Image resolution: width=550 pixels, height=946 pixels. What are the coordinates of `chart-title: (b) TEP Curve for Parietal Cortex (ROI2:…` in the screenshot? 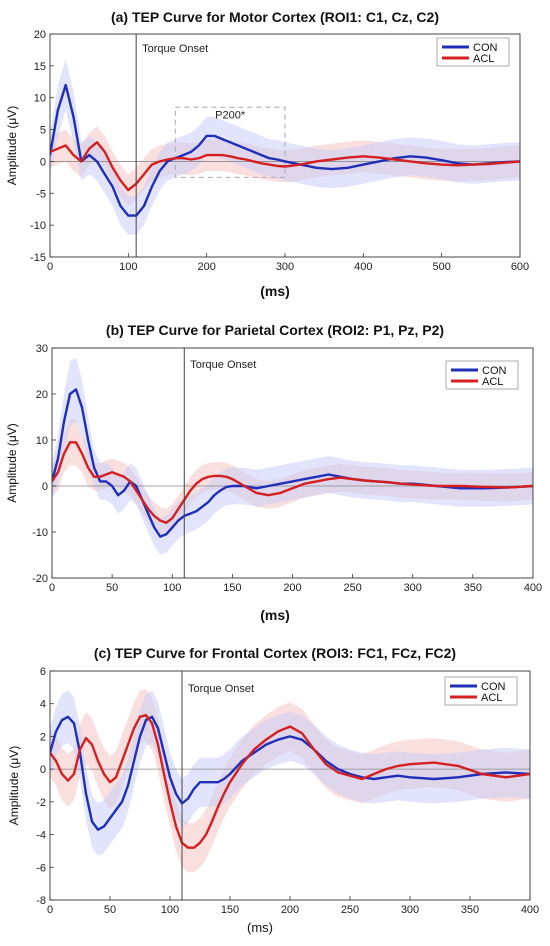 It's located at (275, 330).